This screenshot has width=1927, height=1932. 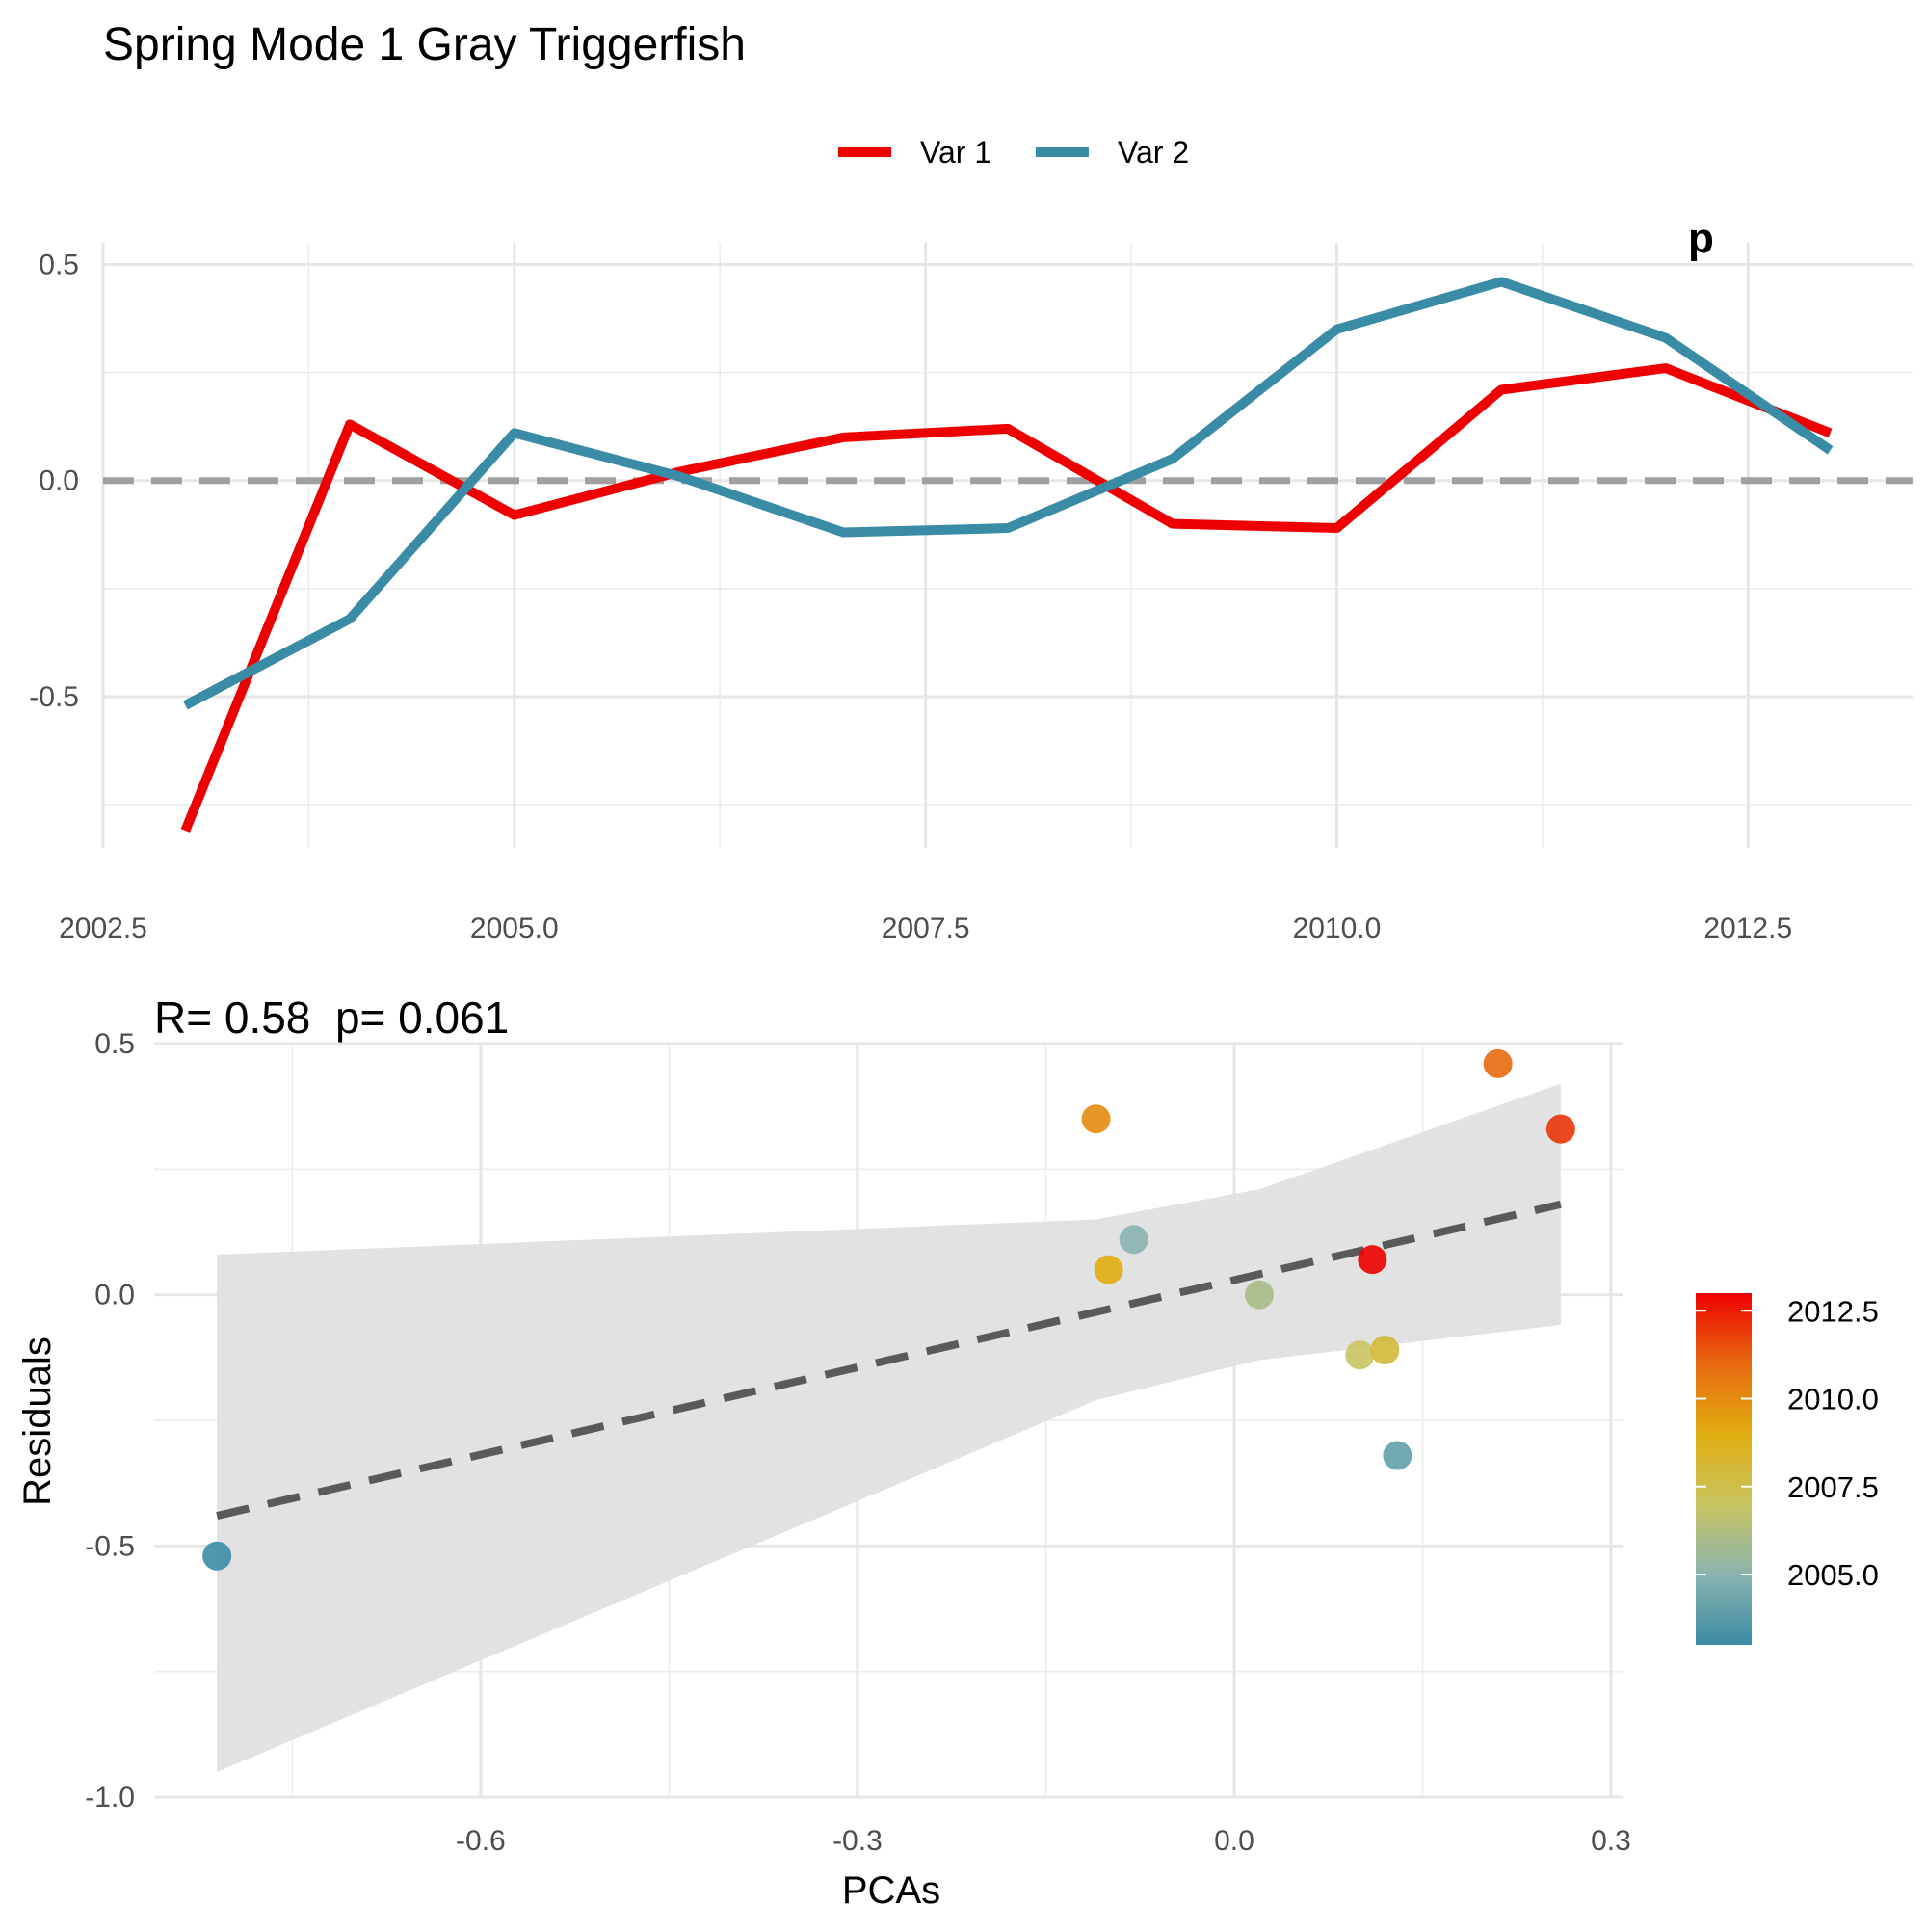 What do you see at coordinates (1748, 928) in the screenshot?
I see `x-tick-label: 2012.5` at bounding box center [1748, 928].